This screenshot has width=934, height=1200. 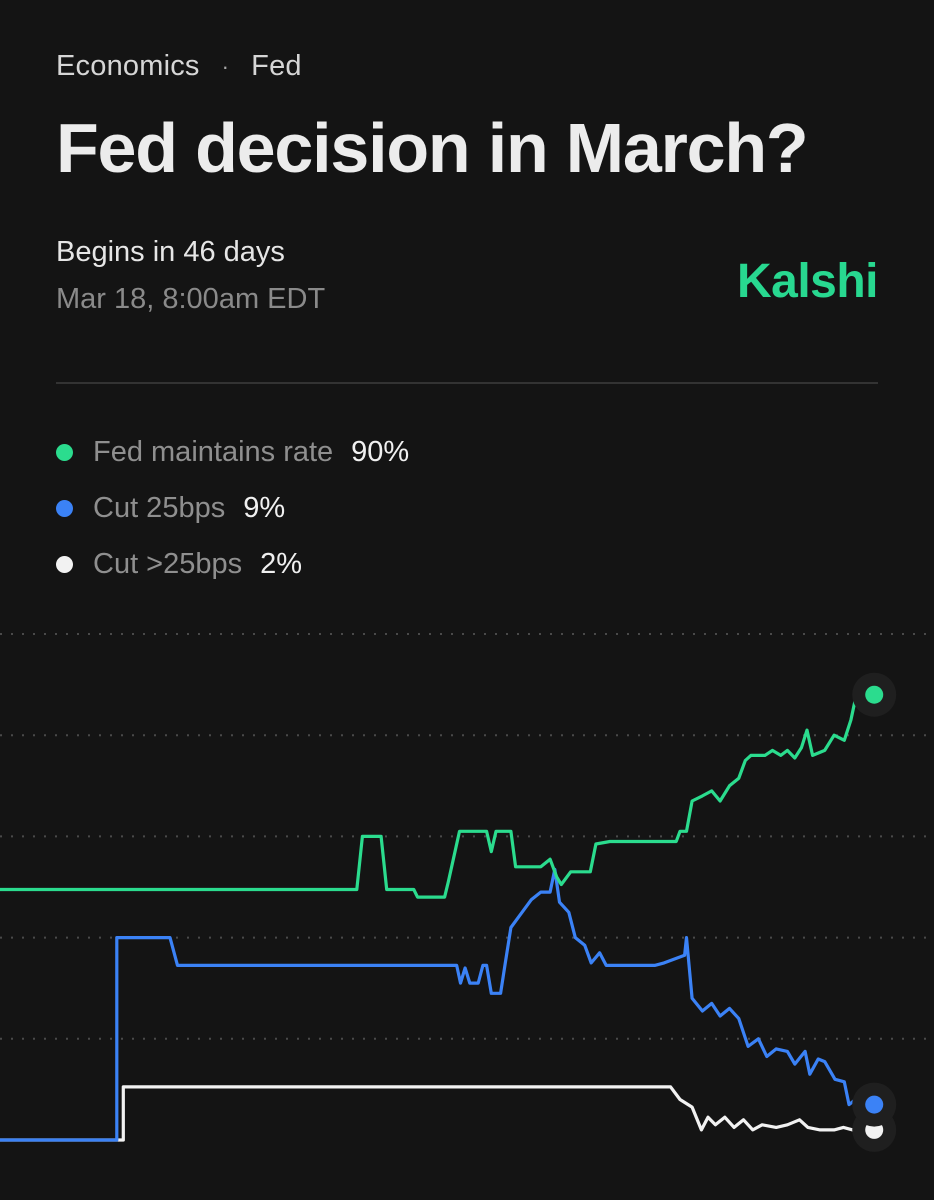 I want to click on legend-label: Cut >25bps, so click(x=168, y=563).